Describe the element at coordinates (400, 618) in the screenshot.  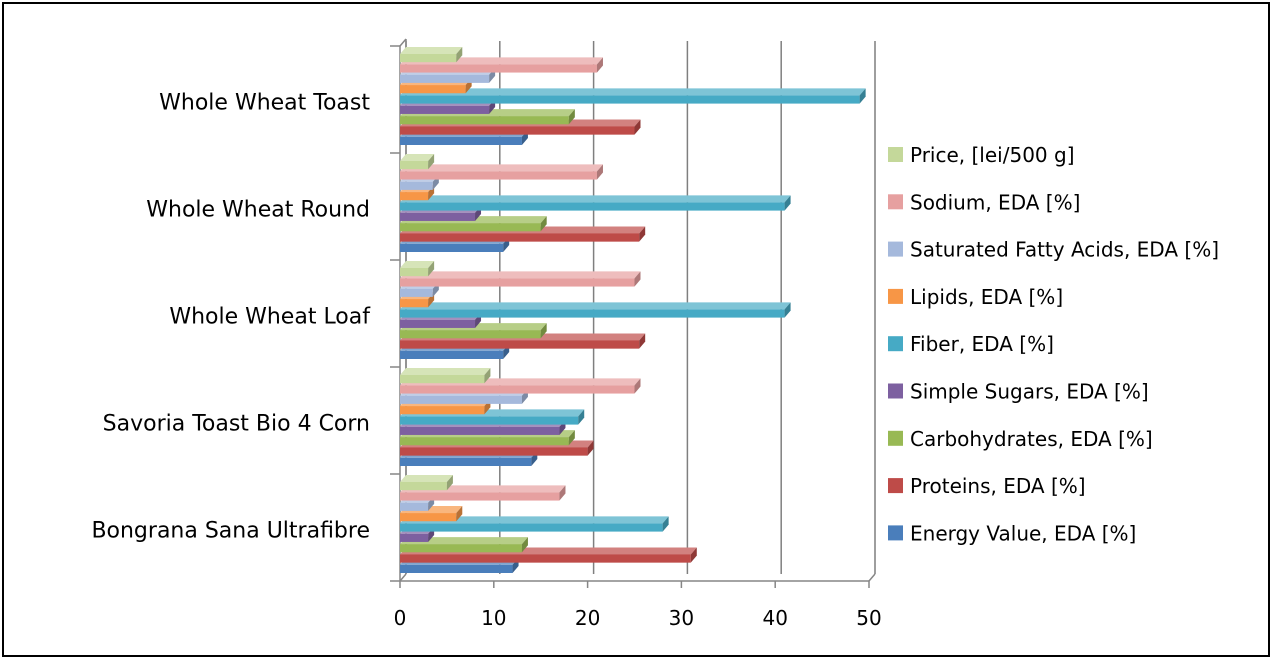
I see `x-tick-label: 0` at that location.